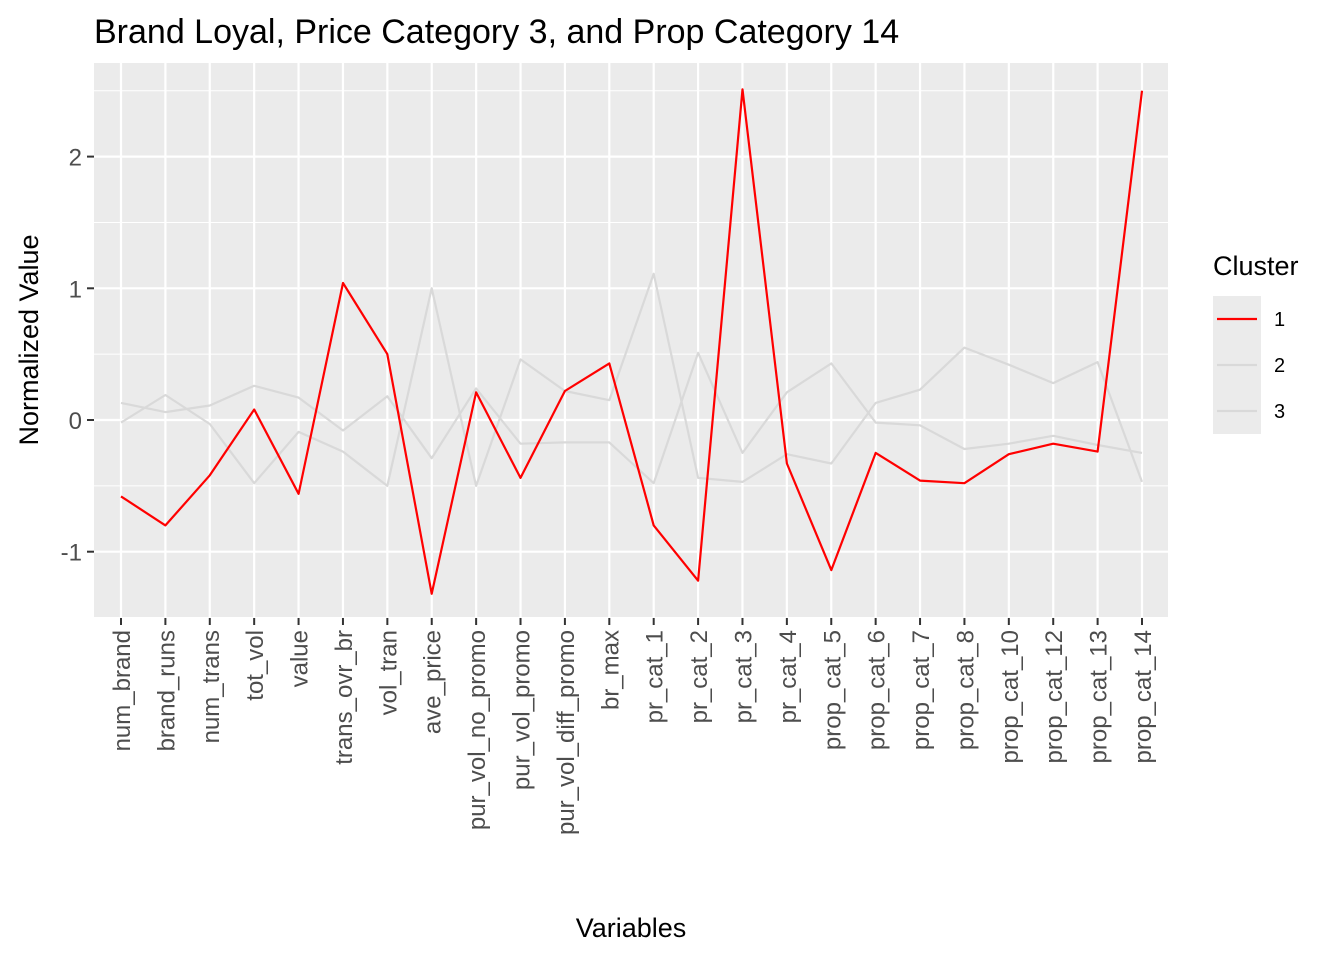  What do you see at coordinates (655, 676) in the screenshot?
I see `x-tick-label: pr_cat_1` at bounding box center [655, 676].